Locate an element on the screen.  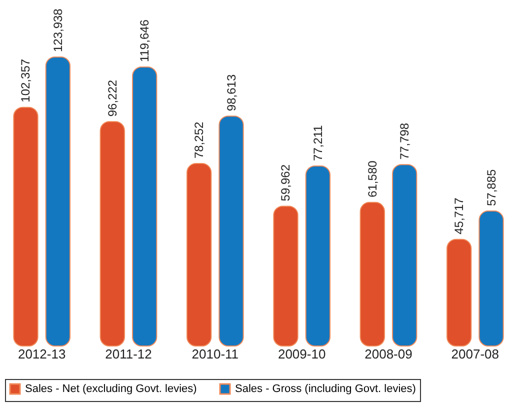
legend-label: Sales - Gross (including Govt. levies) is located at coordinates (325, 389).